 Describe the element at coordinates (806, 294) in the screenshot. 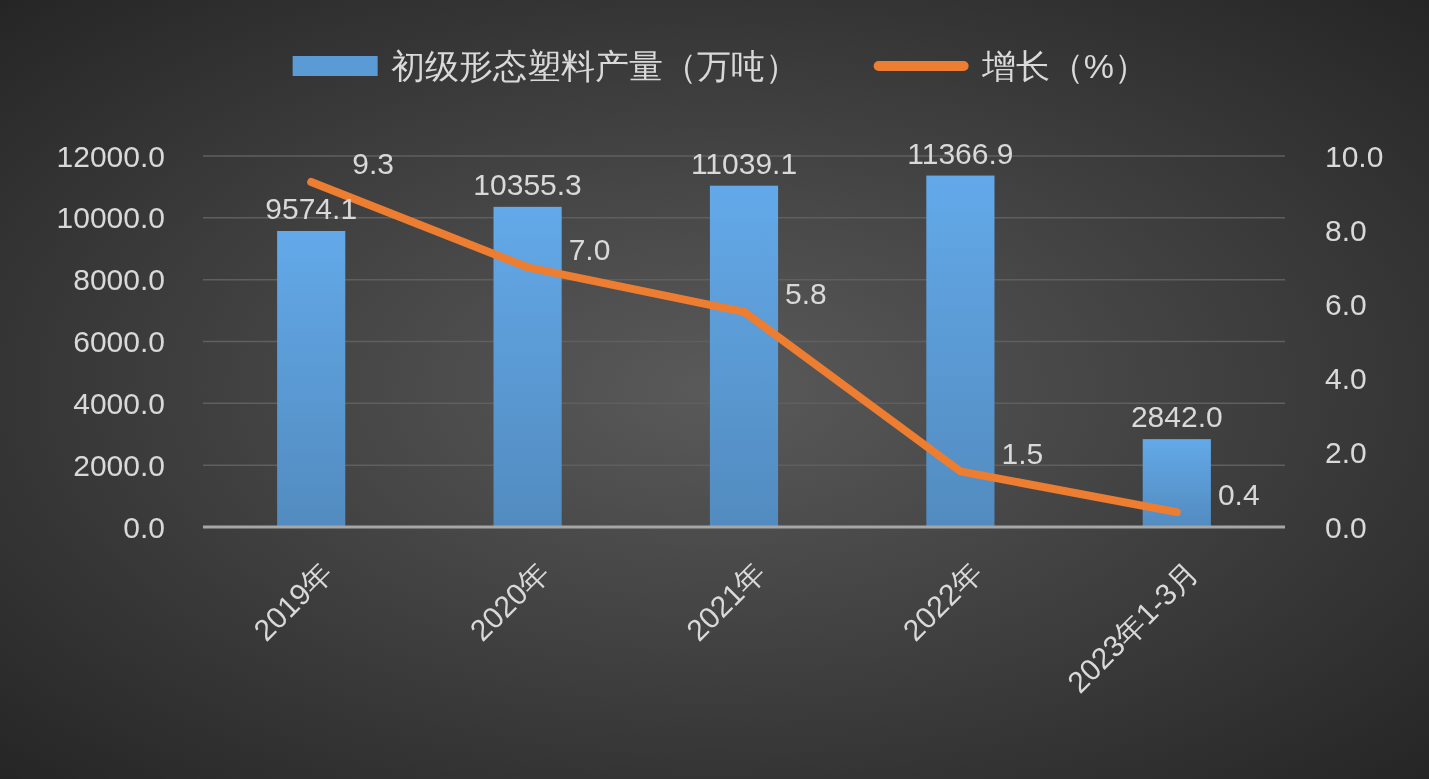

I see `data-label: 5.8` at that location.